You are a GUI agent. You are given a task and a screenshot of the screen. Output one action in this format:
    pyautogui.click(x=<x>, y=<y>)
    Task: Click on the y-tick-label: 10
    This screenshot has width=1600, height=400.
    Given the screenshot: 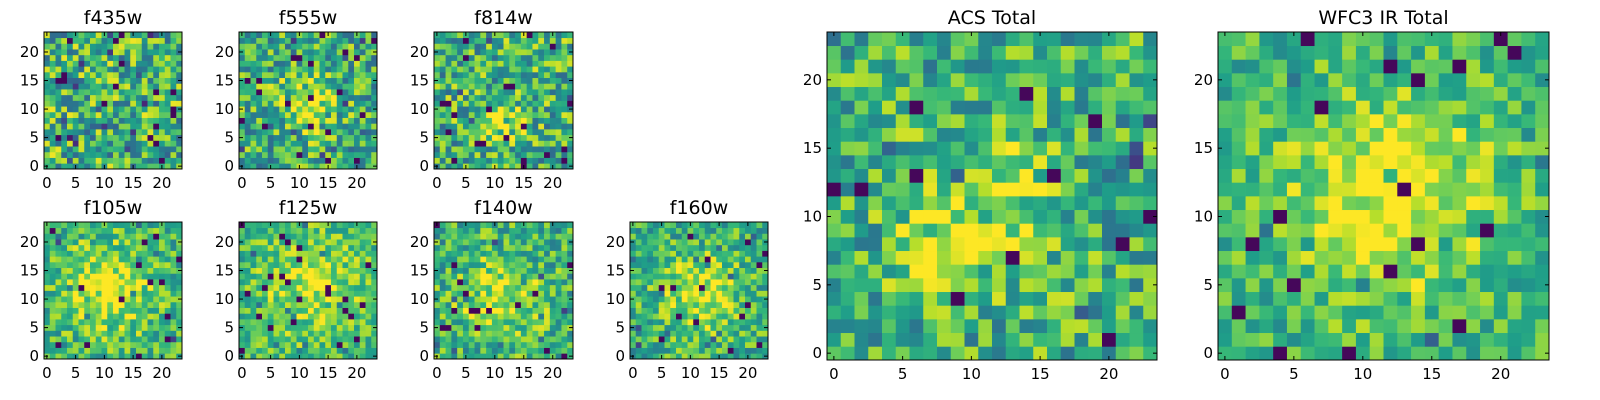 What is the action you would take?
    pyautogui.click(x=224, y=299)
    